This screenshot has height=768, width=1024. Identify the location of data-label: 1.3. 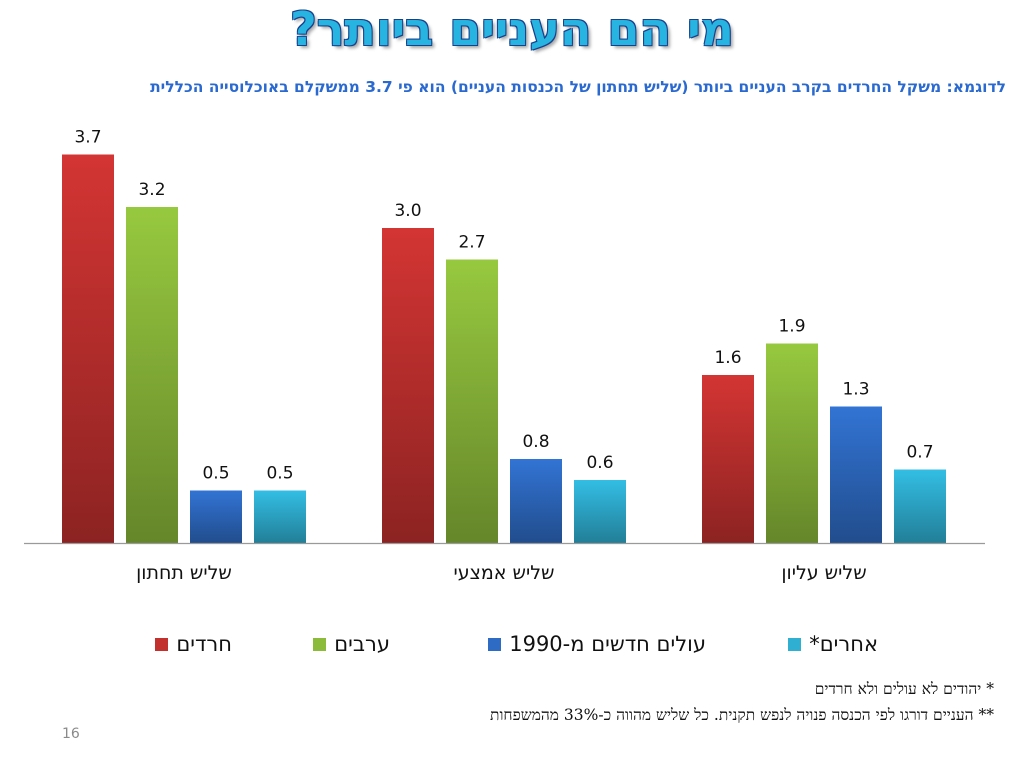
(855, 390).